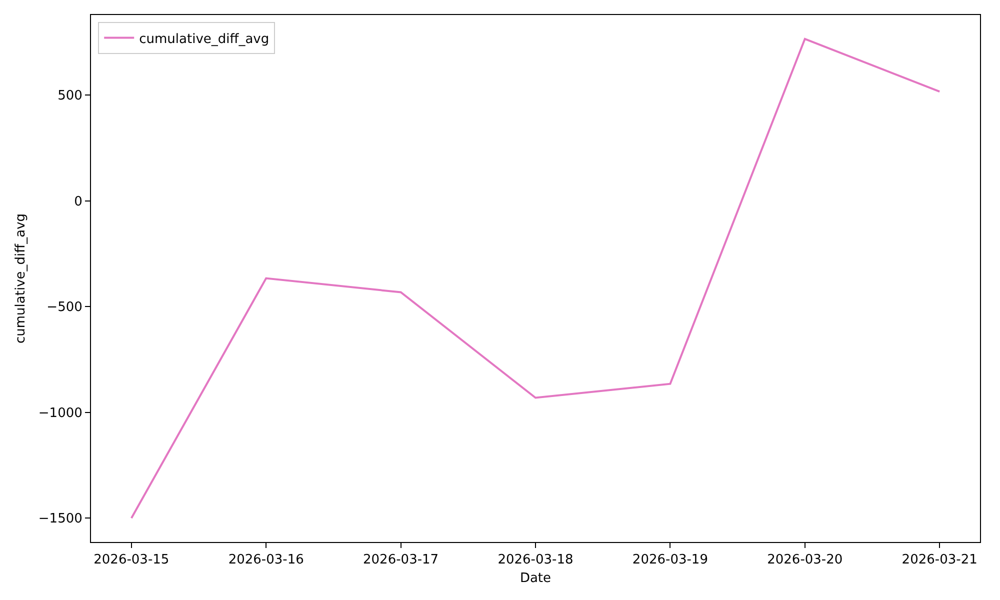  What do you see at coordinates (401, 560) in the screenshot?
I see `x-tick-label: 2026-03-17` at bounding box center [401, 560].